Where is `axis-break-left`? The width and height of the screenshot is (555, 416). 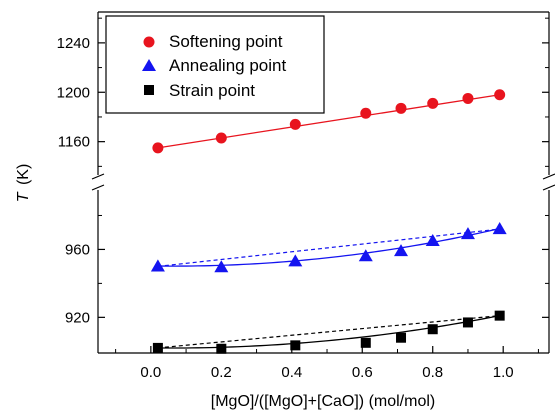 axis-break-left is located at coordinates (98, 182).